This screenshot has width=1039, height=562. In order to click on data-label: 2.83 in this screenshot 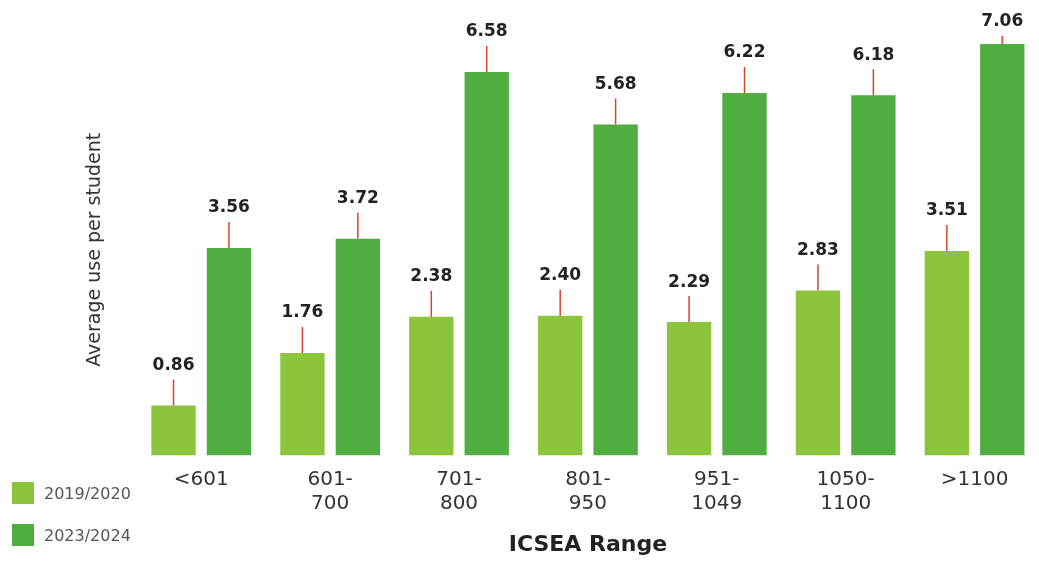, I will do `click(817, 249)`.